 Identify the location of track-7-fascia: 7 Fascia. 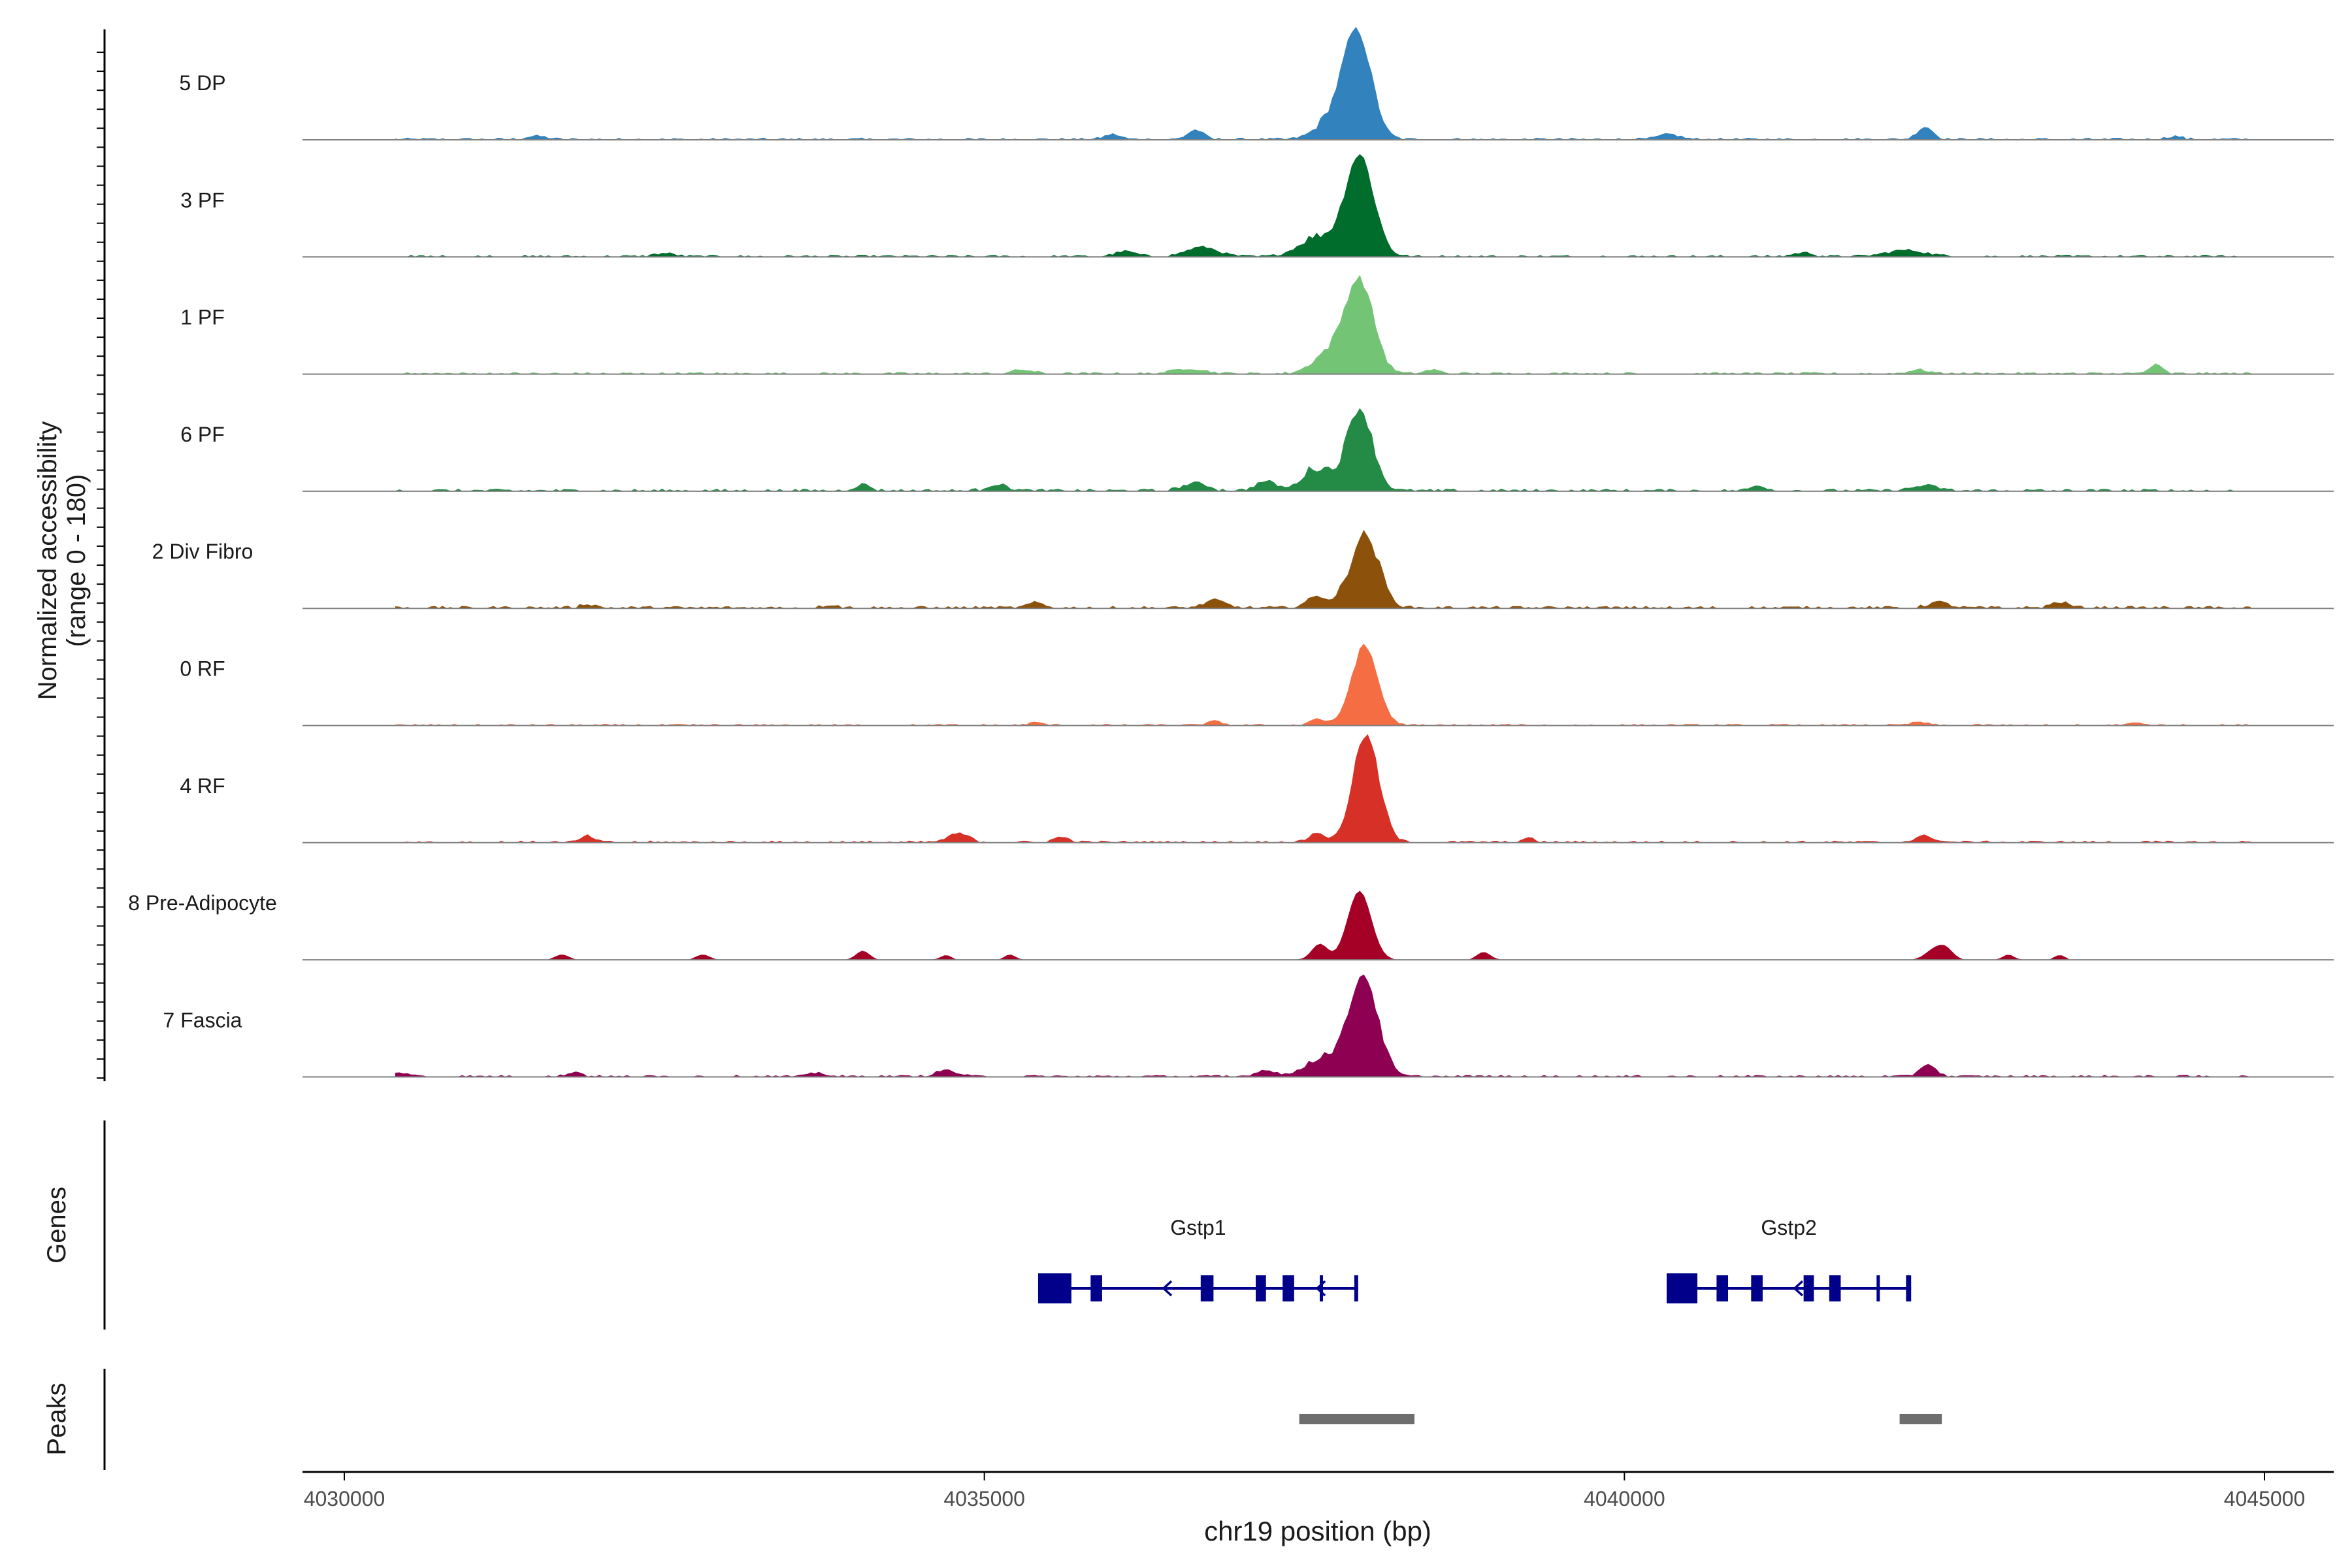
(1248, 1026).